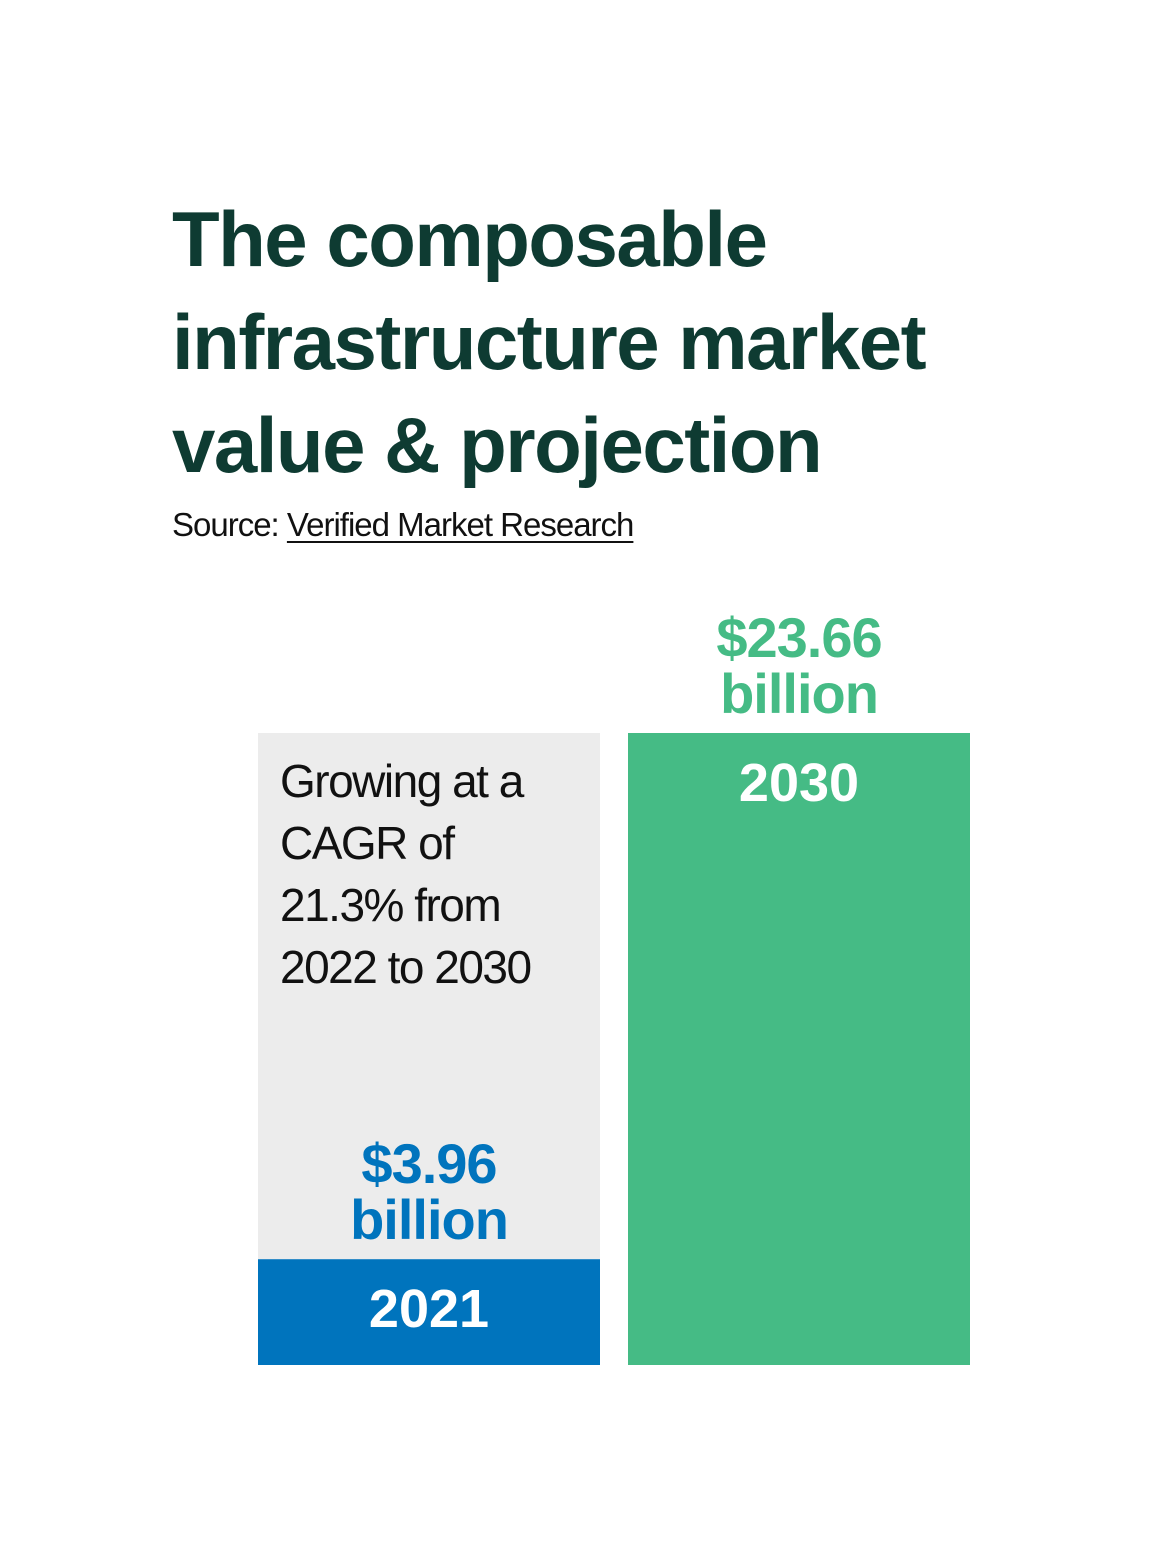 Image resolution: width=1172 pixels, height=1568 pixels. What do you see at coordinates (402, 781) in the screenshot?
I see `note-line-1: Growing at a` at bounding box center [402, 781].